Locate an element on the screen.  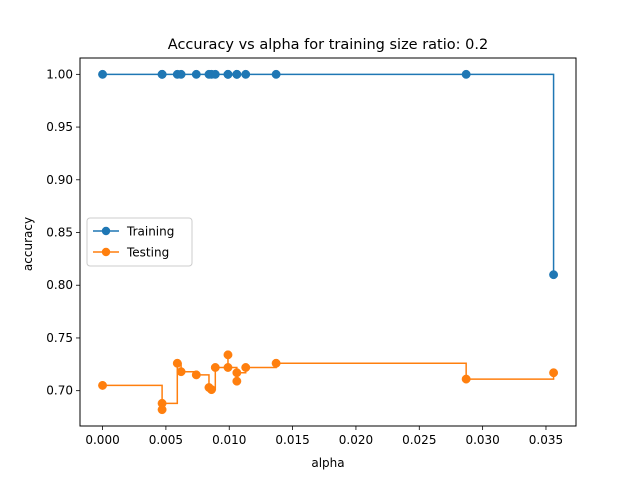
y-tick-label: 0.85 is located at coordinates (59, 233).